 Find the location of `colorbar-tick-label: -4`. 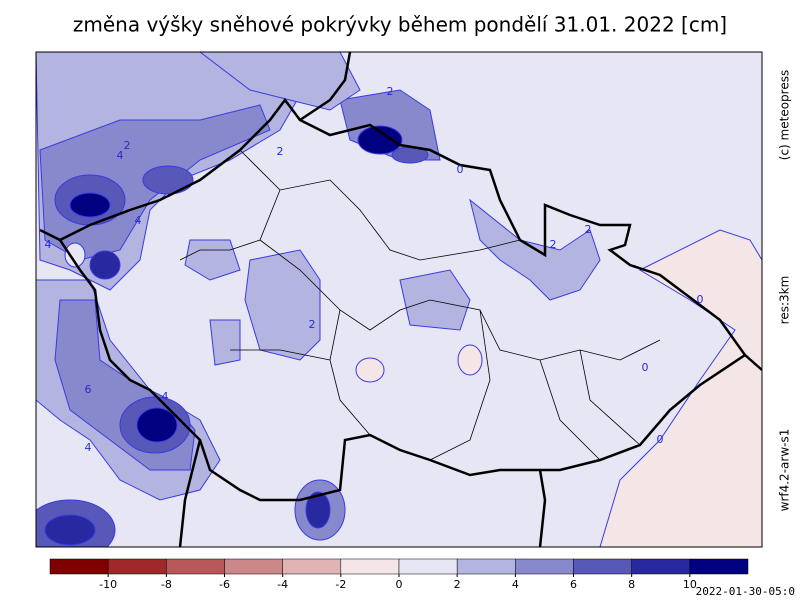

colorbar-tick-label: -4 is located at coordinates (282, 584).